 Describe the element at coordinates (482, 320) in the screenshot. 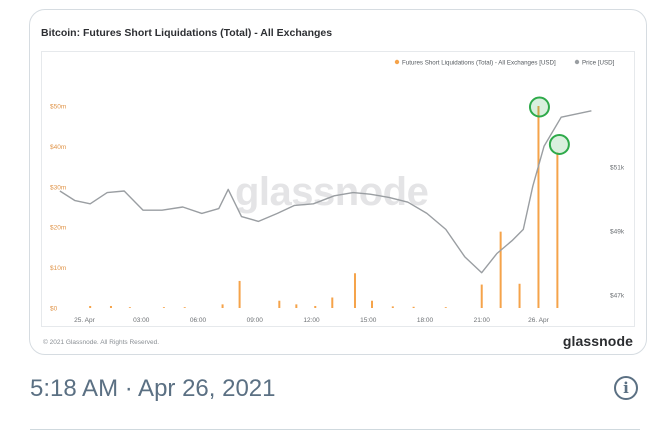

I see `x-tick-label: 21:00` at that location.